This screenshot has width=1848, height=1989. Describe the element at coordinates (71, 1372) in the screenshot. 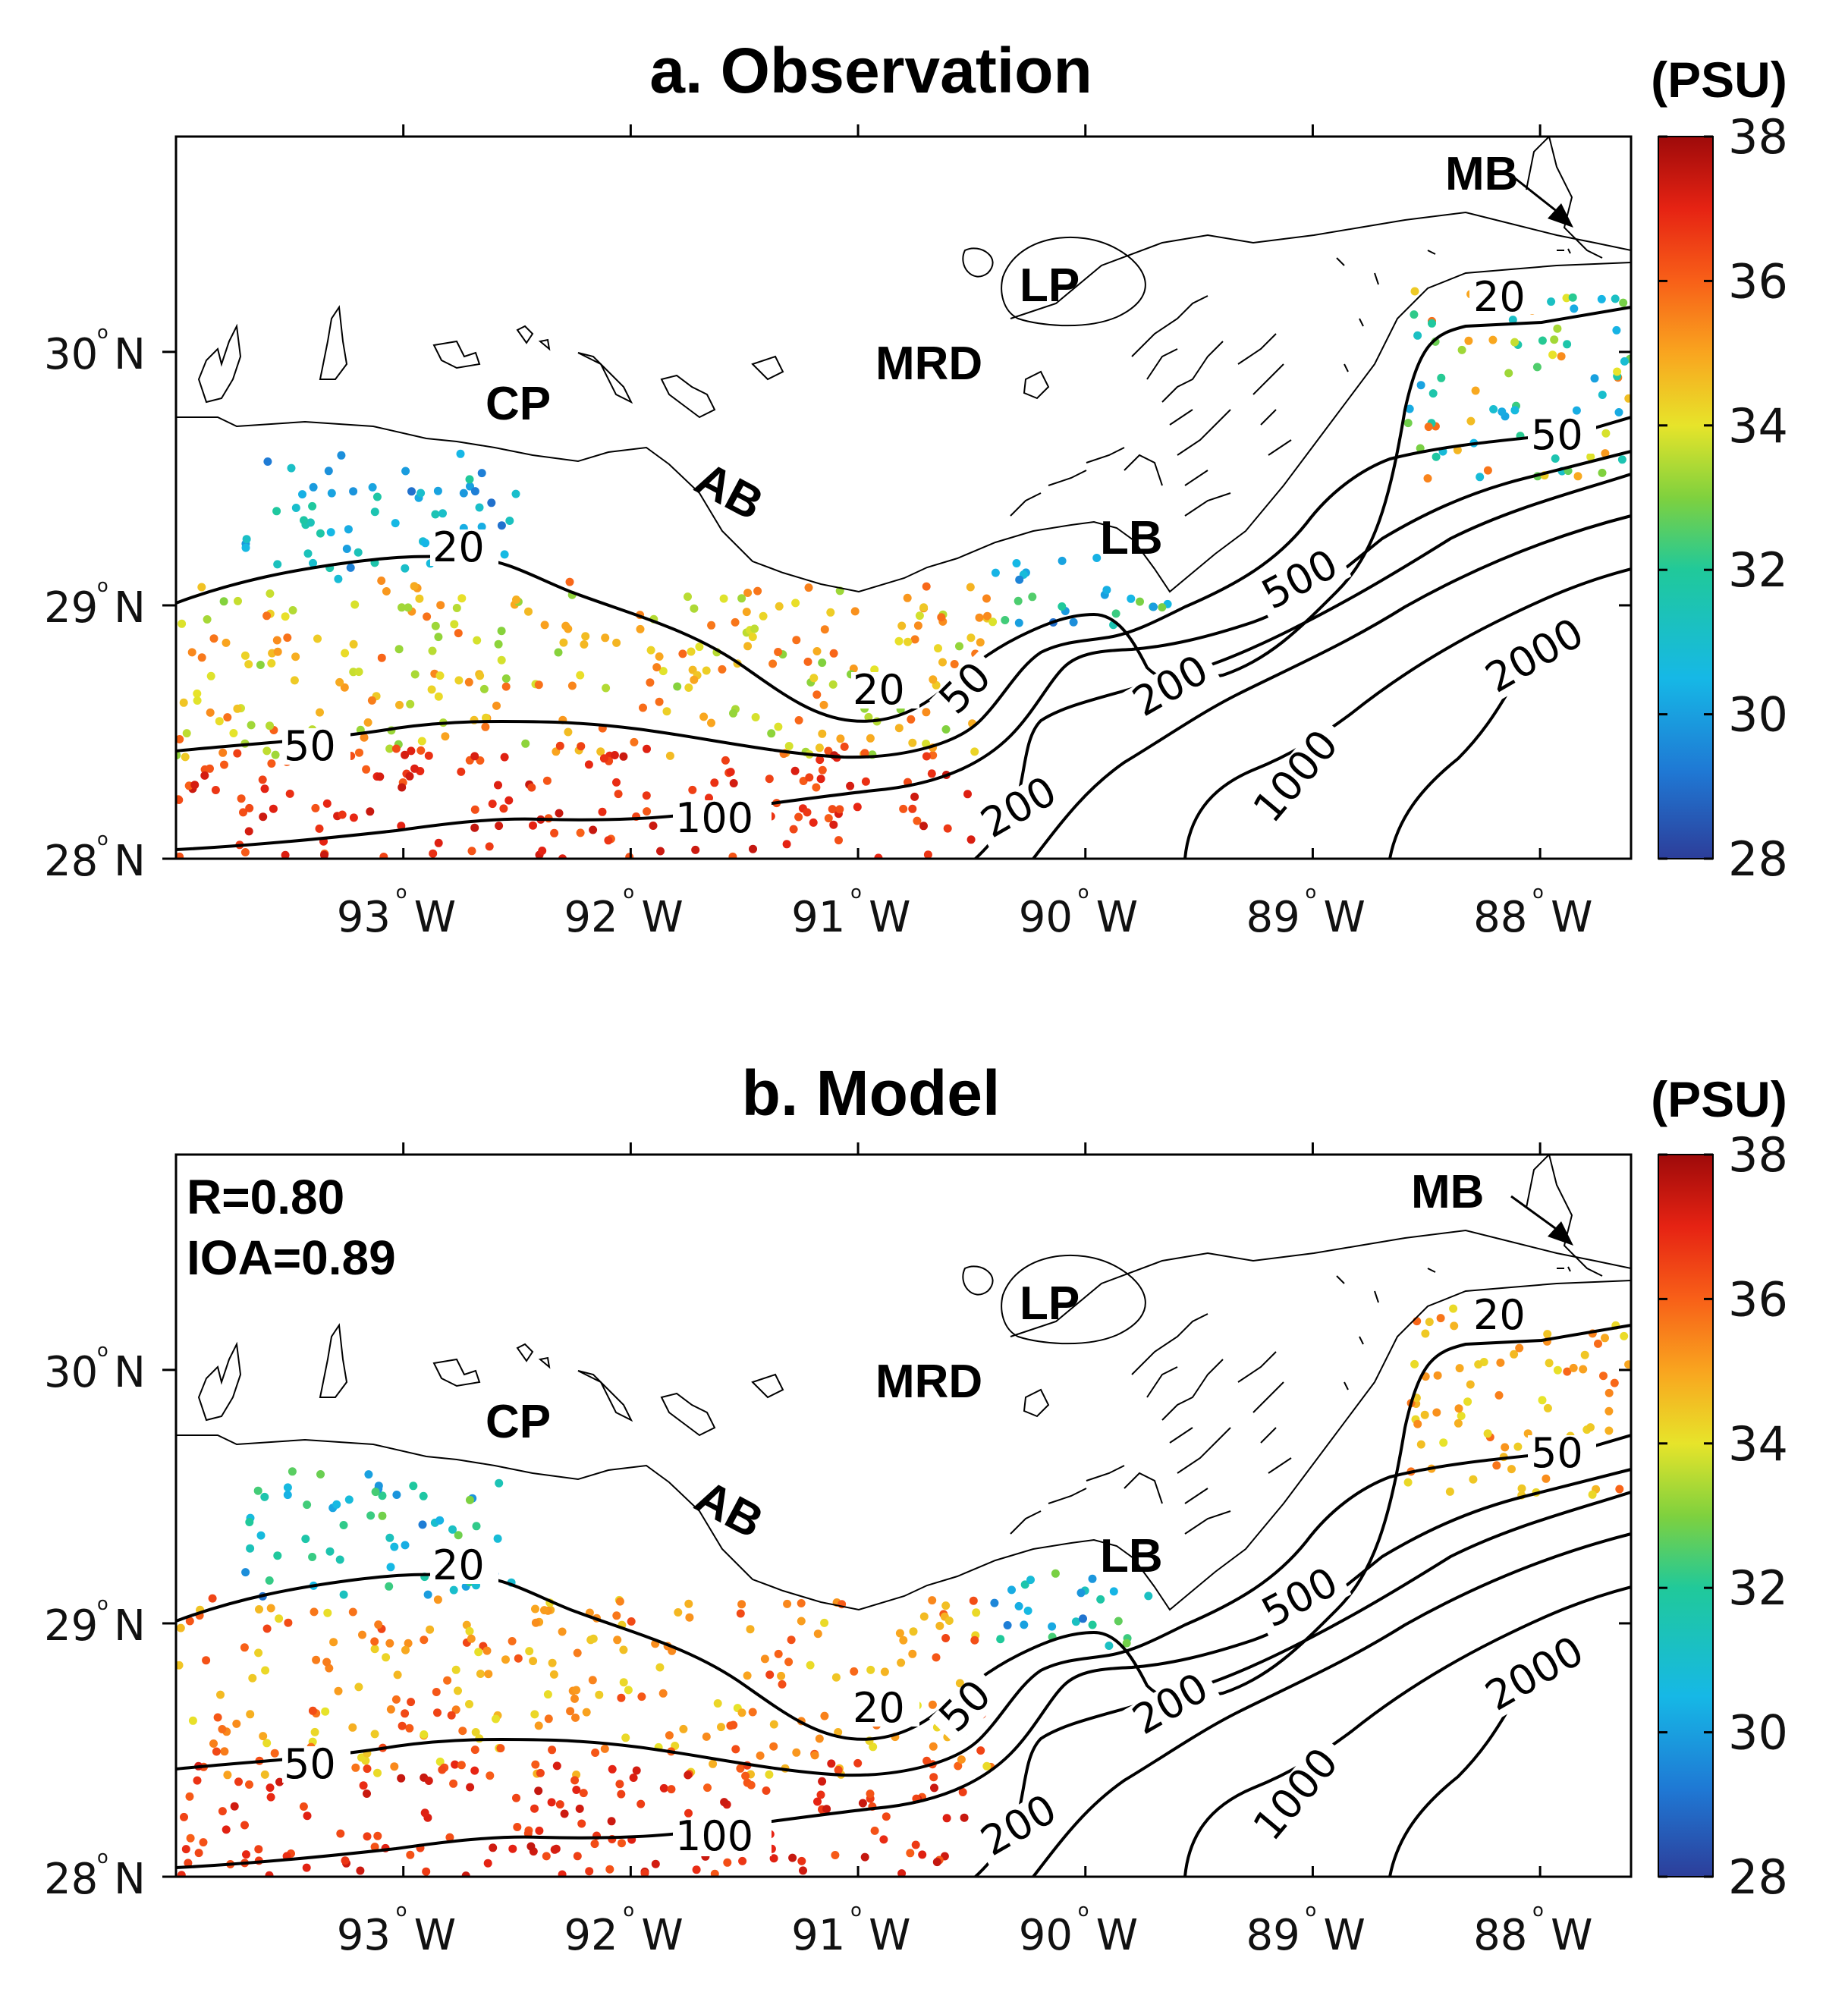

I see `y-tick-label: 30` at that location.